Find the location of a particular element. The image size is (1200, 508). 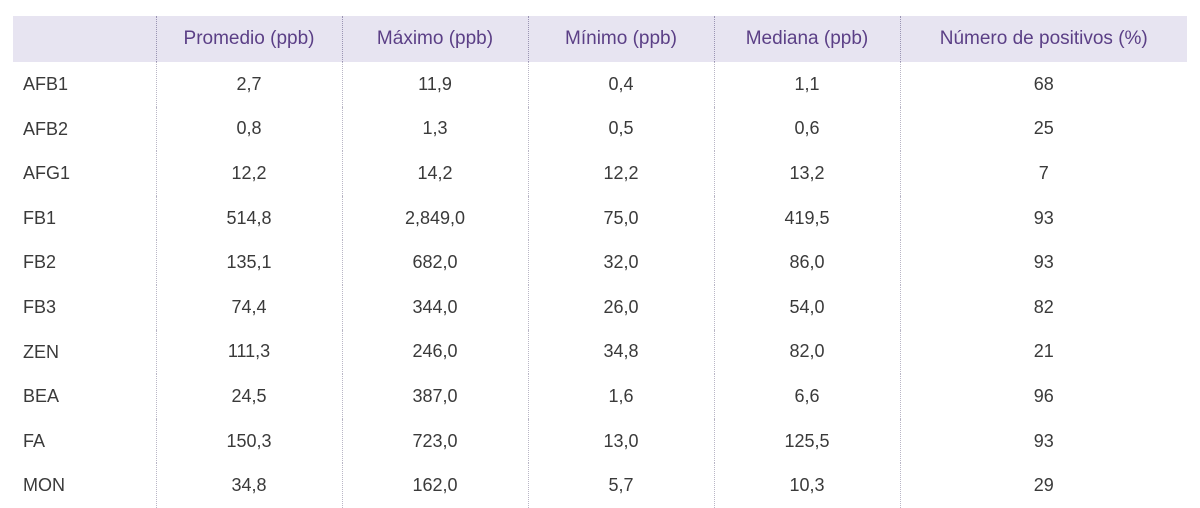

header-cell-mediana: Mediana (ppb) is located at coordinates (806, 39).